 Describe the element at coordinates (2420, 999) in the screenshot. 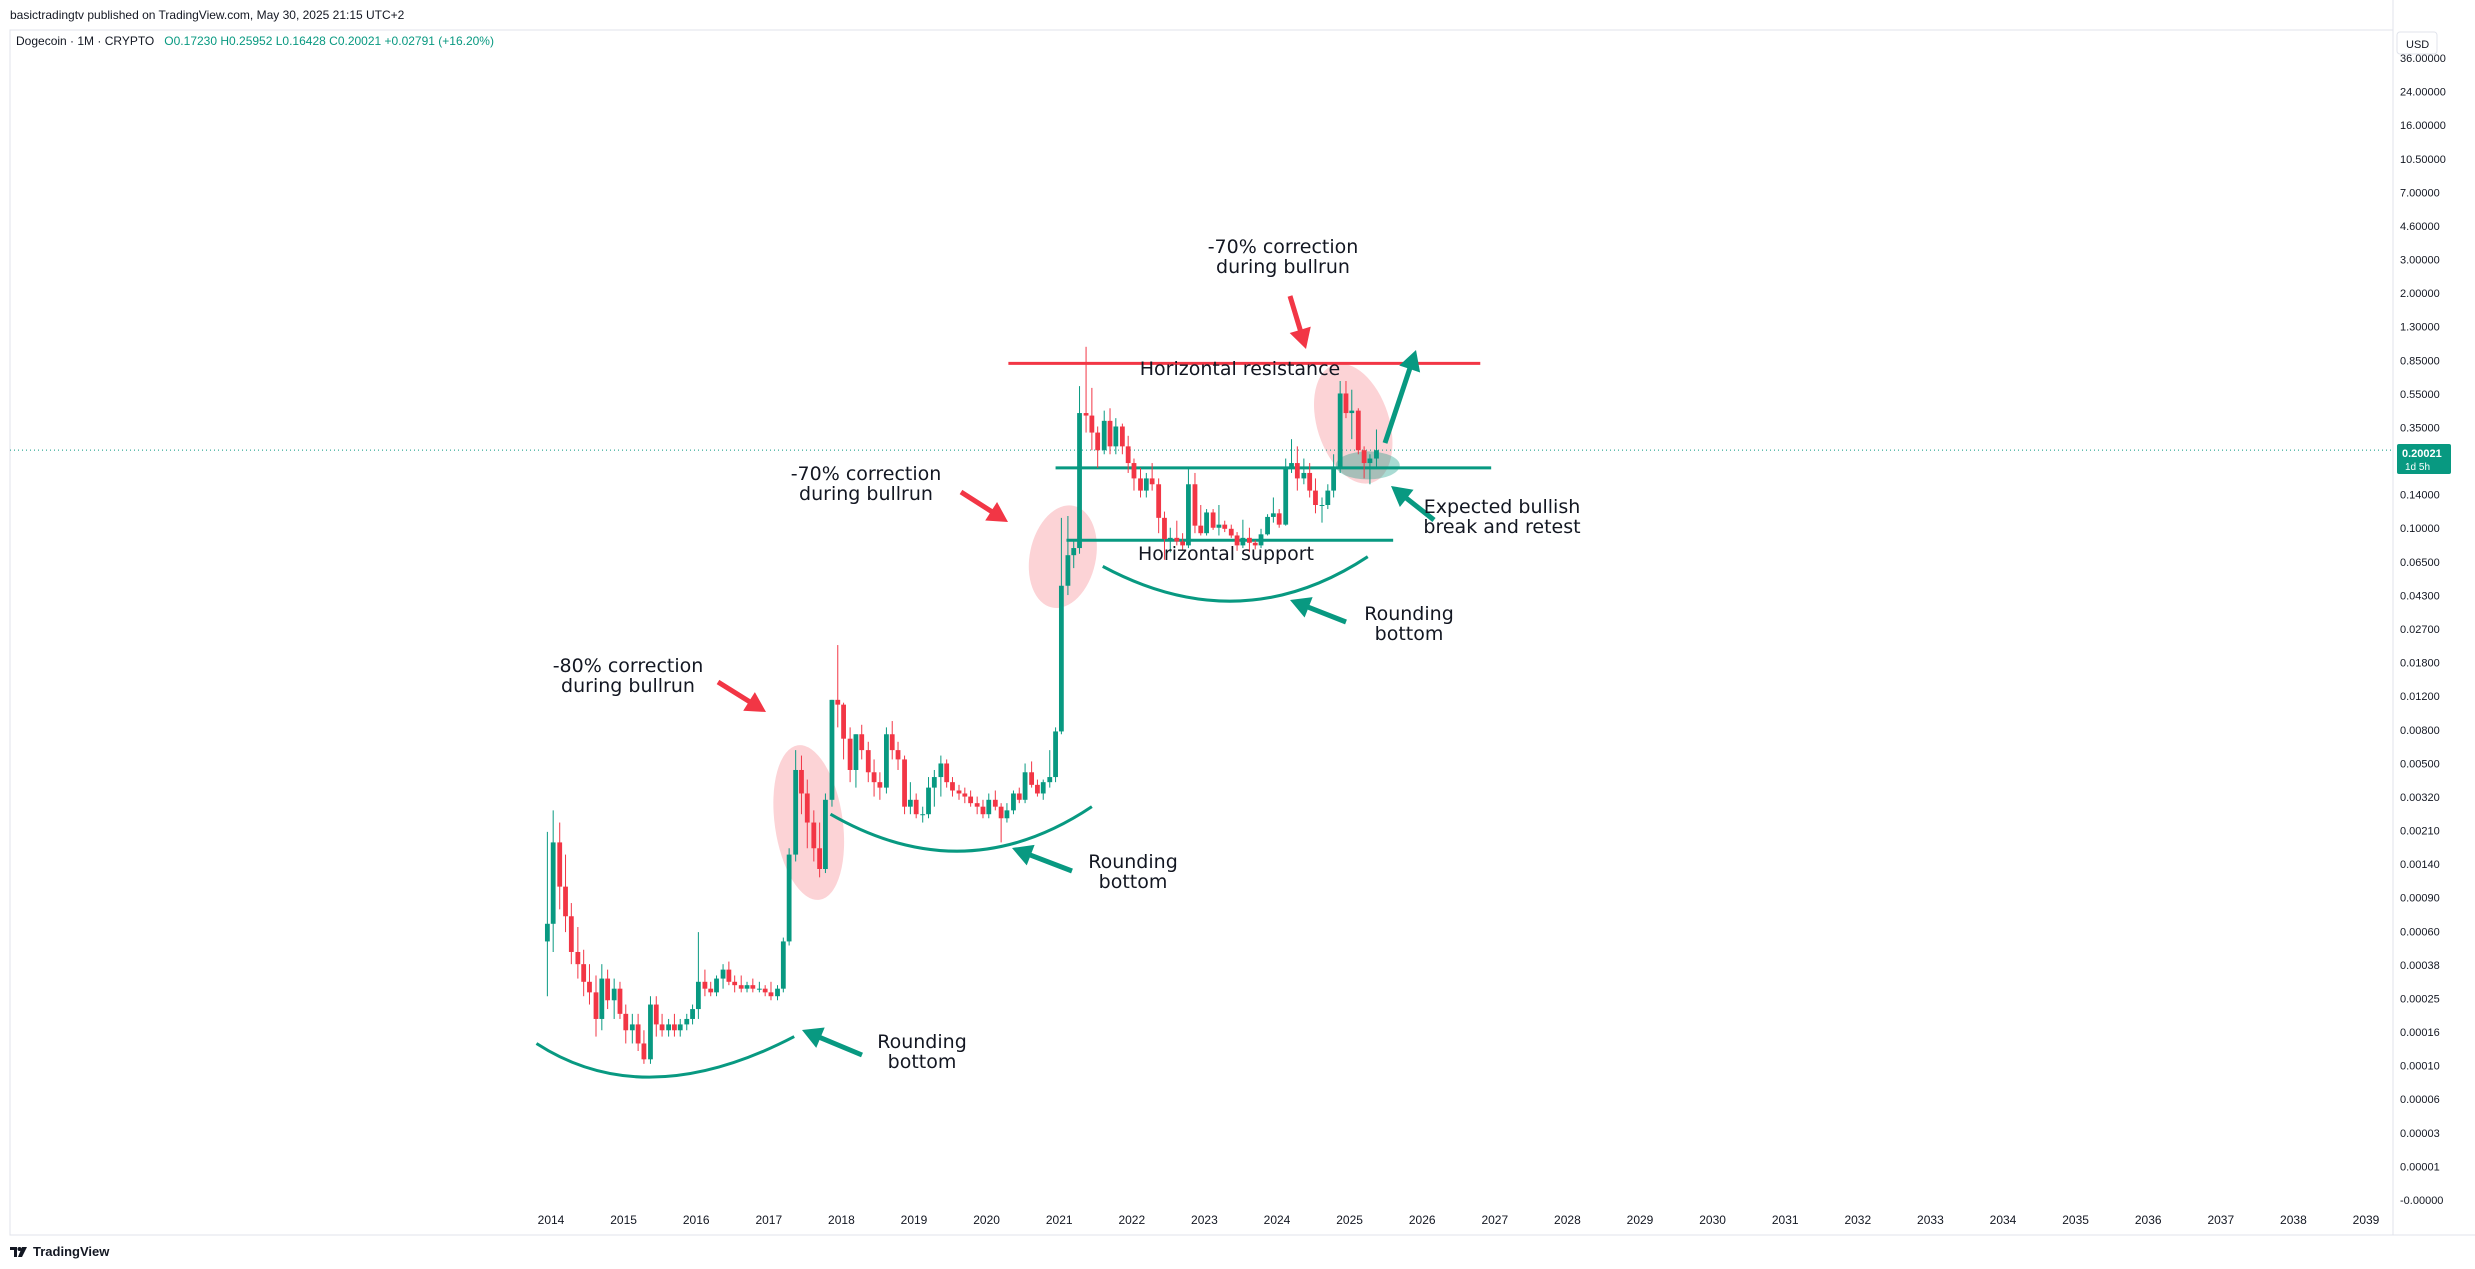

I see `price-tick-label: 0.00025` at that location.